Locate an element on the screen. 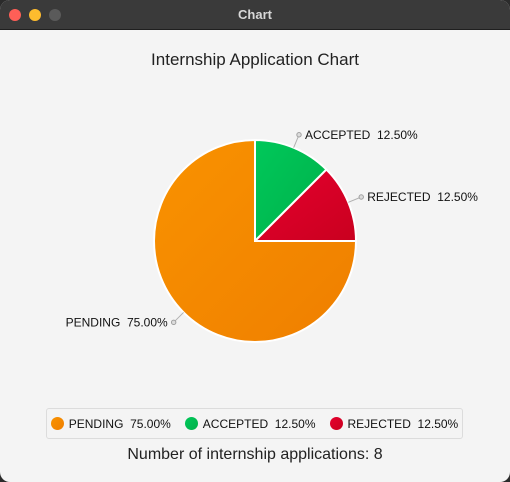 Image resolution: width=510 pixels, height=482 pixels. legend-item-rejected: REJECTED 12.50% is located at coordinates (394, 423).